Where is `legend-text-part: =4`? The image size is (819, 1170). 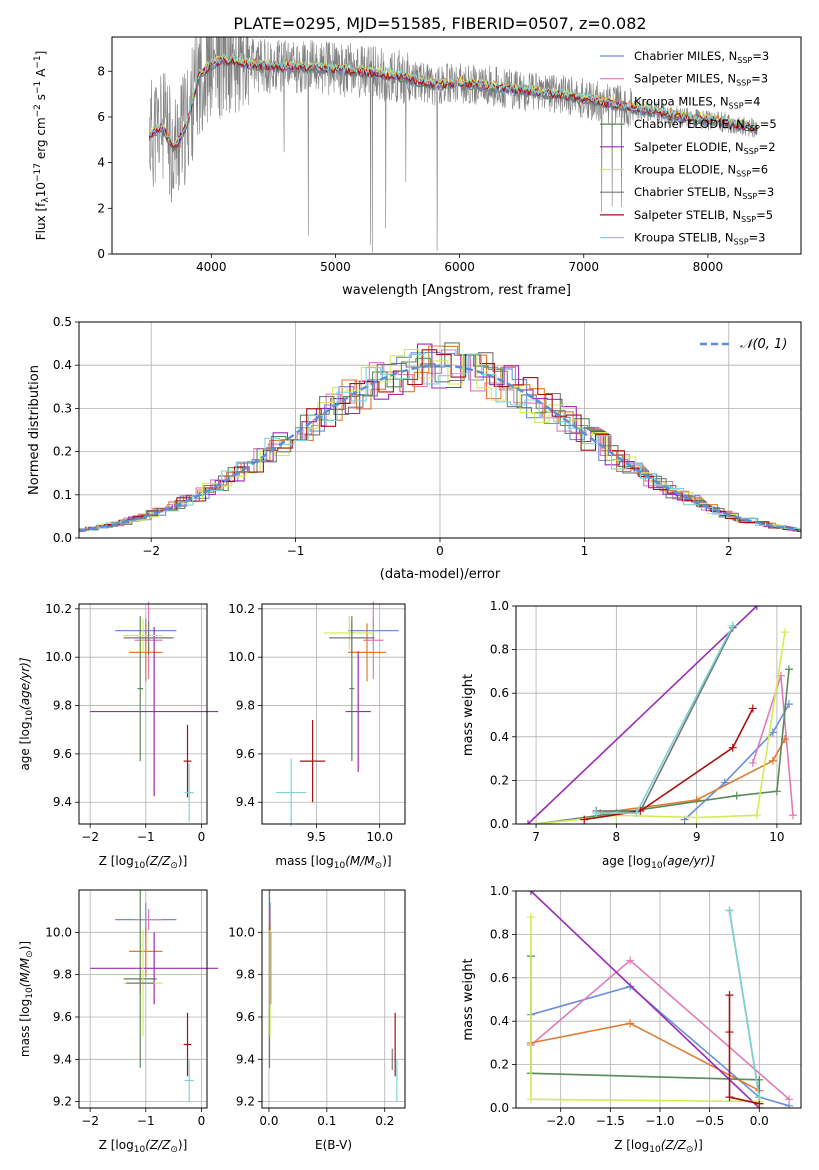 legend-text-part: =4 is located at coordinates (752, 101).